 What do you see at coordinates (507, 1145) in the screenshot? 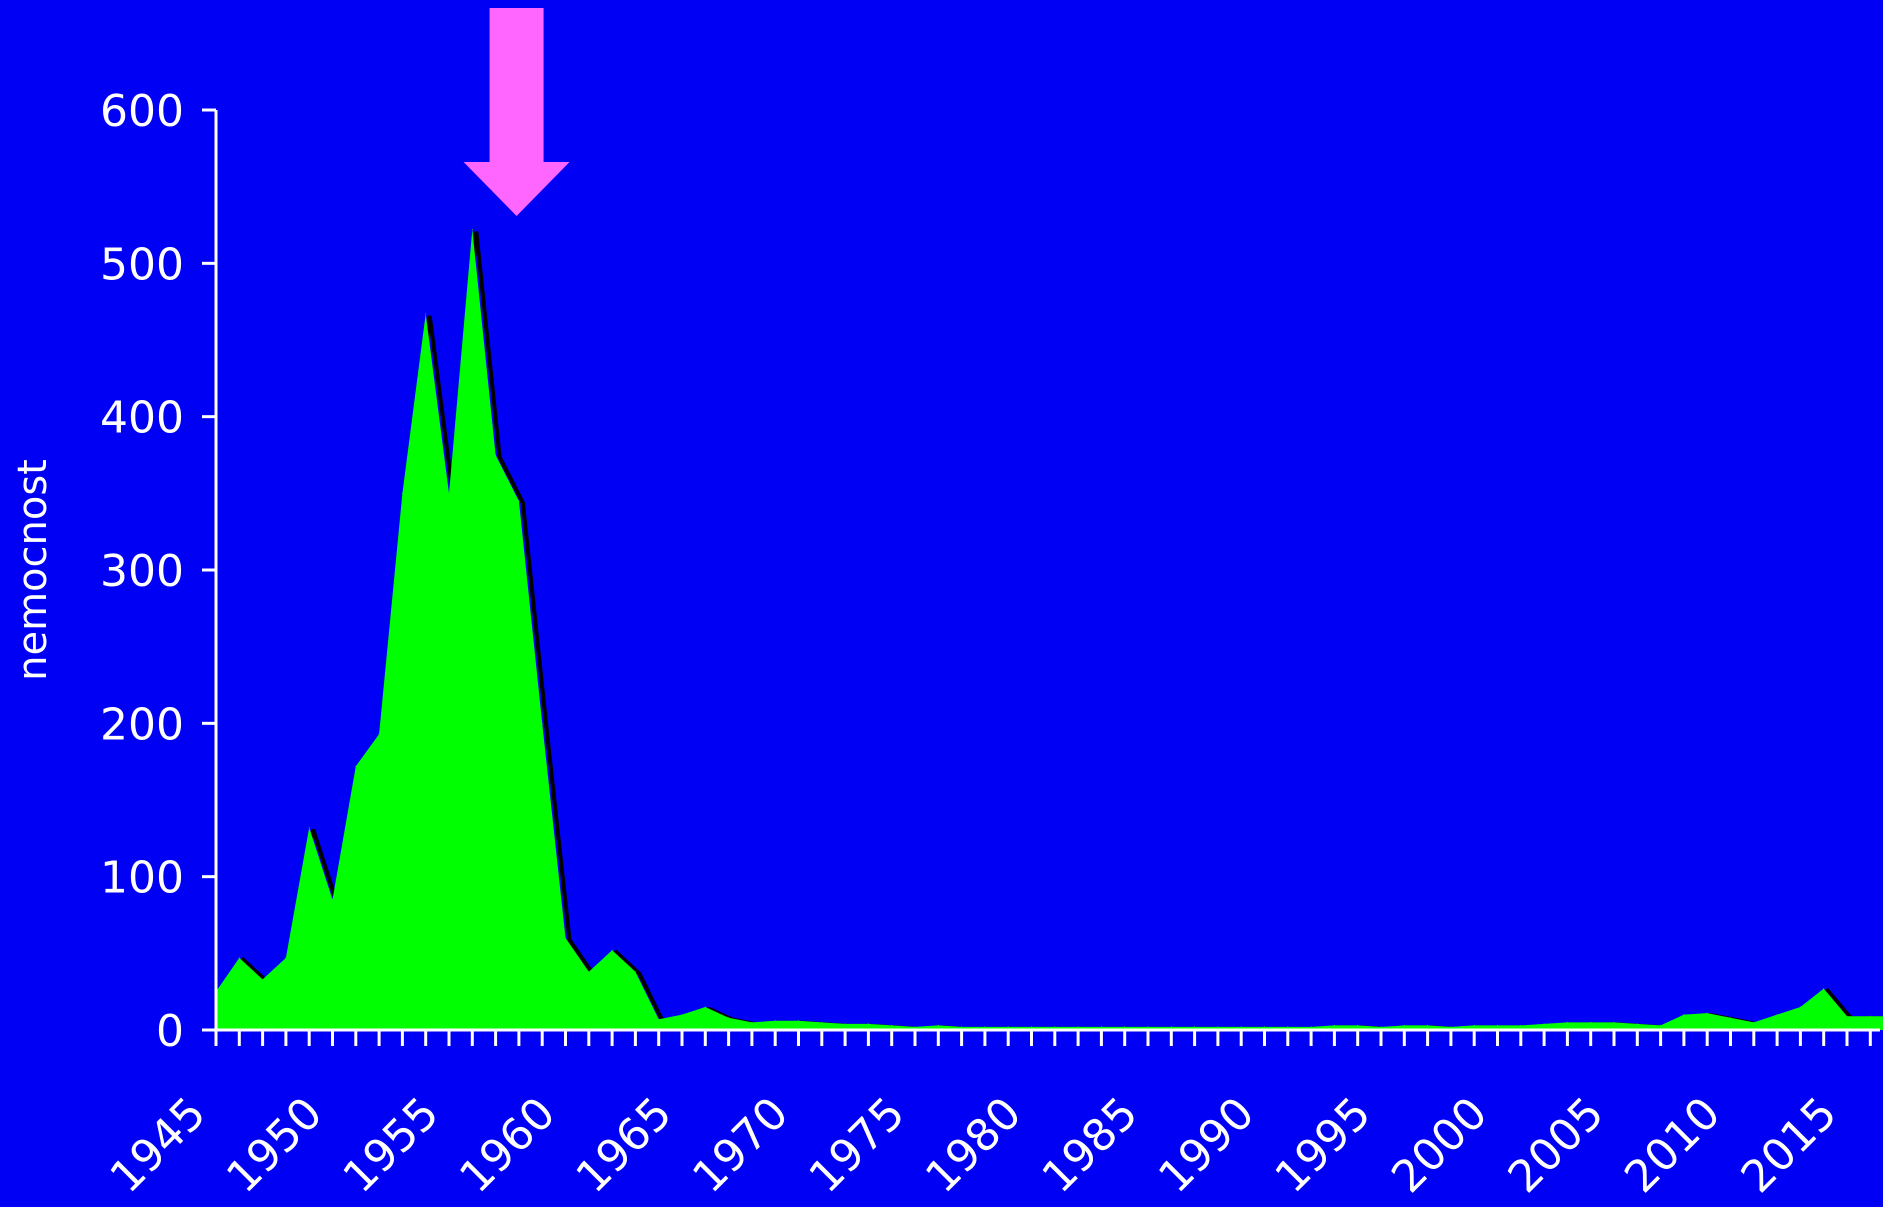
I see `x-tick-label: 1960` at bounding box center [507, 1145].